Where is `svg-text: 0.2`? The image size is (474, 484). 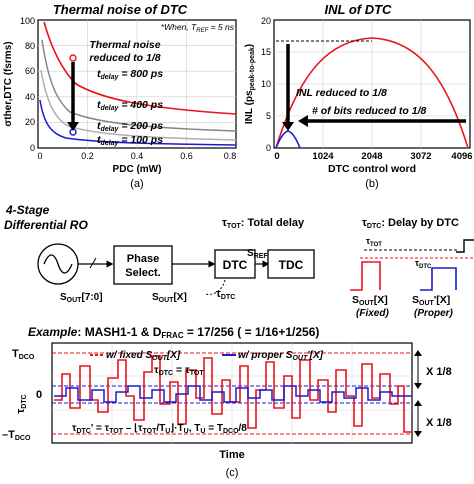 svg-text: 0.2 is located at coordinates (87, 156).